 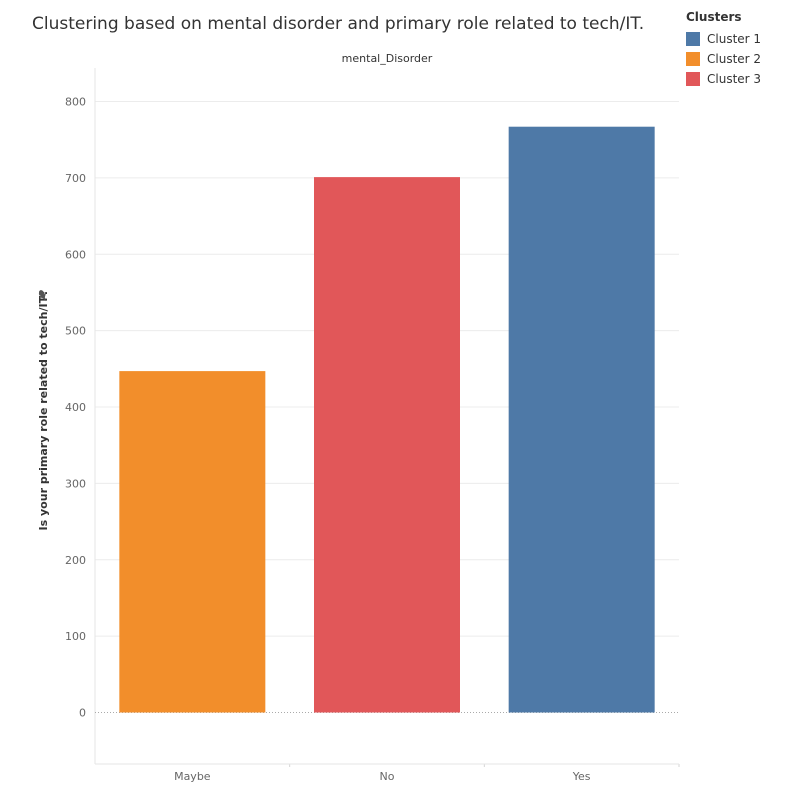 I want to click on y-axis: 0 100 200 300 400 500 600 700 800, so click(x=75, y=408).